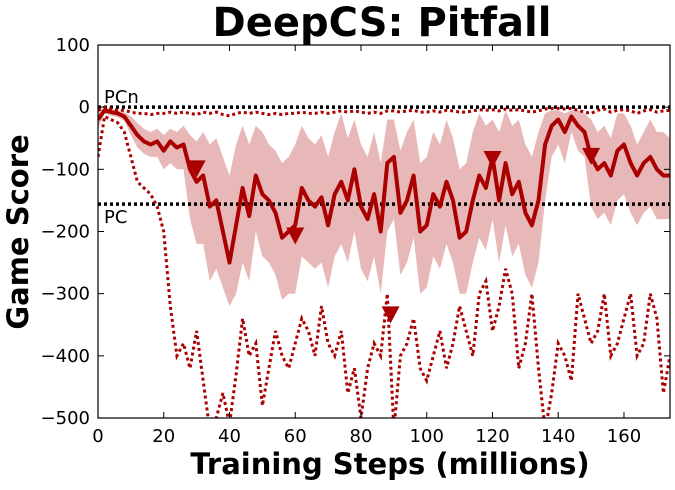  Describe the element at coordinates (382, 23) in the screenshot. I see `chart-title: DeepCS: Pitfall` at that location.